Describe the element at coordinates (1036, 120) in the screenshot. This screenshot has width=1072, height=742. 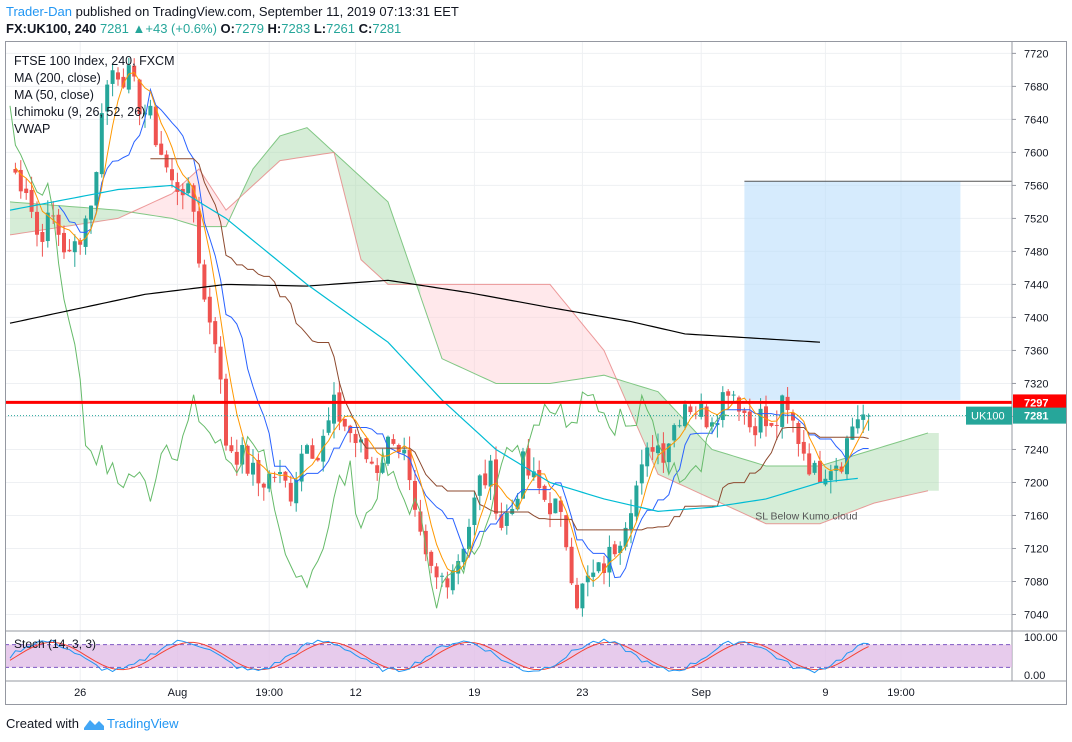
I see `price-tick-label: 7640` at that location.